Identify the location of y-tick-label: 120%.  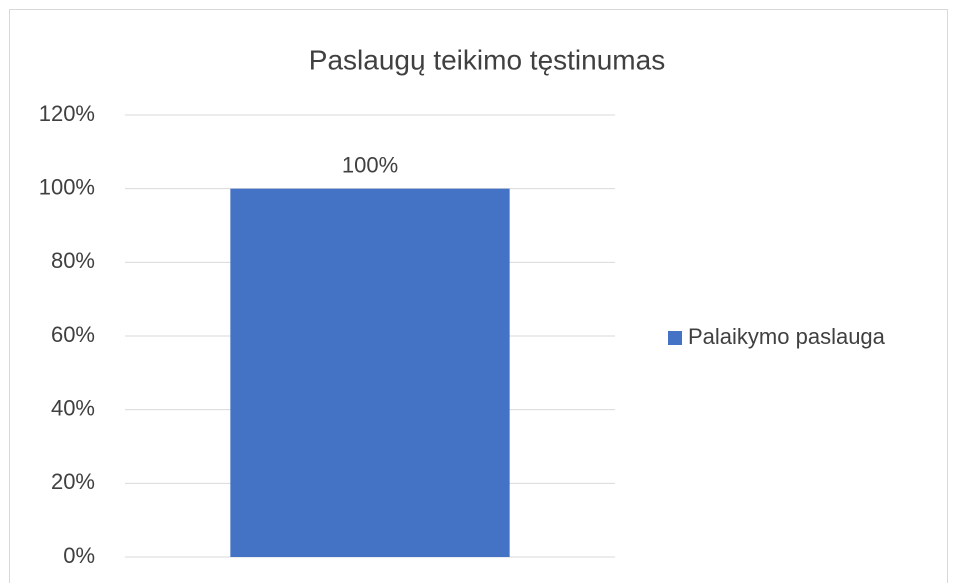
(67, 113).